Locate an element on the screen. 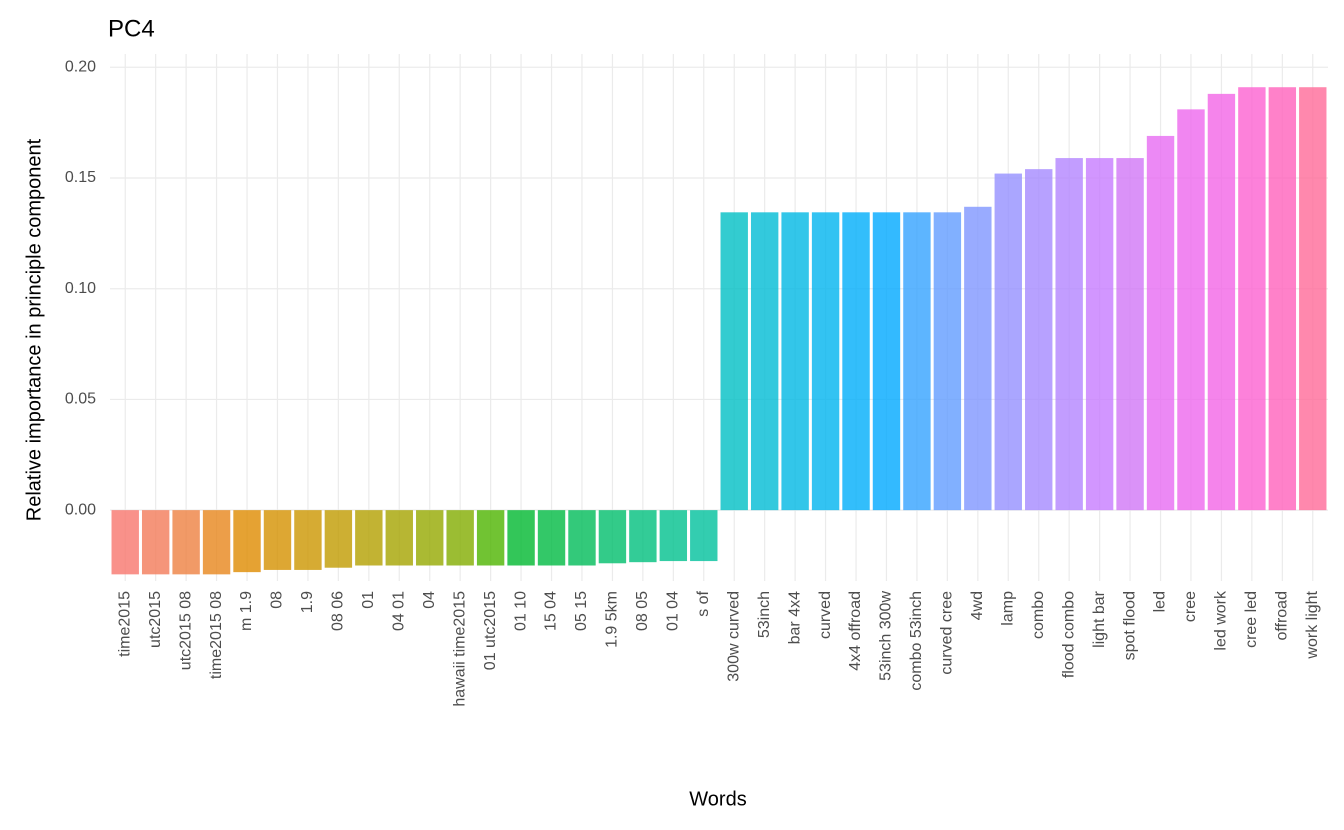 The height and width of the screenshot is (830, 1344). x-tick-label: 05 15 is located at coordinates (581, 611).